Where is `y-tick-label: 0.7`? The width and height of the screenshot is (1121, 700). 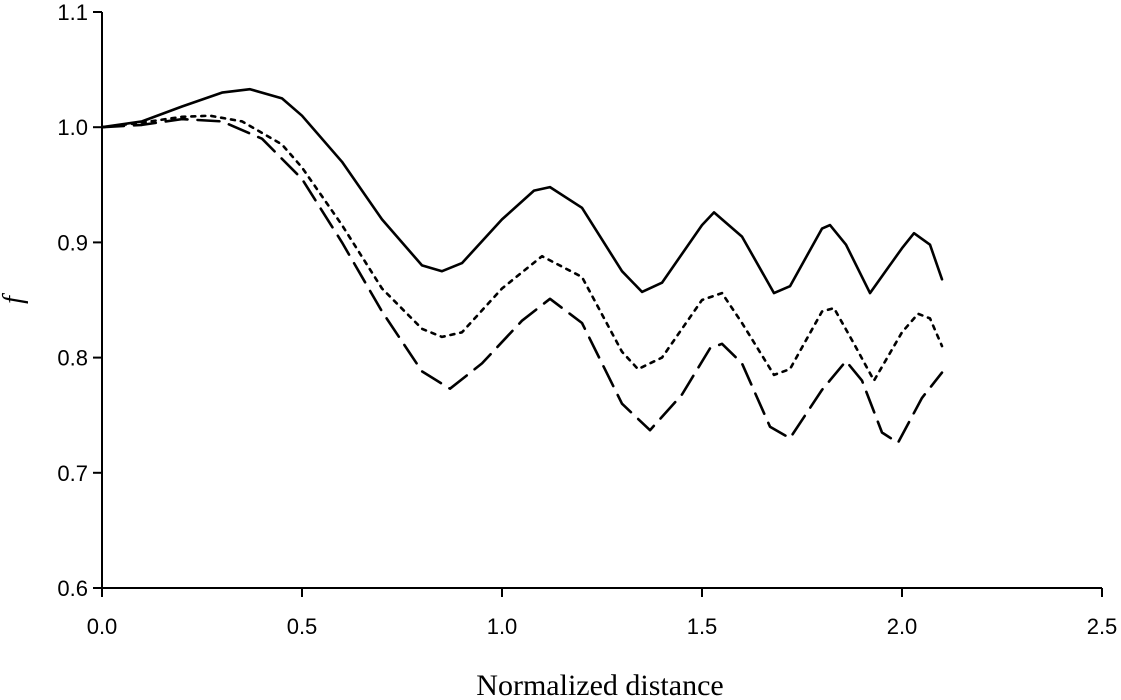 y-tick-label: 0.7 is located at coordinates (72, 473).